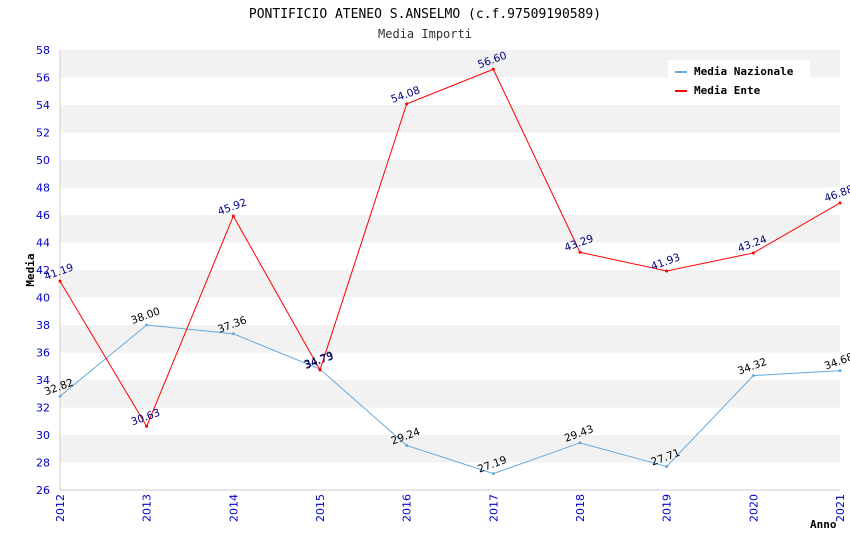 Image resolution: width=850 pixels, height=550 pixels. Describe the element at coordinates (43, 133) in the screenshot. I see `y-tick-label: 52` at that location.